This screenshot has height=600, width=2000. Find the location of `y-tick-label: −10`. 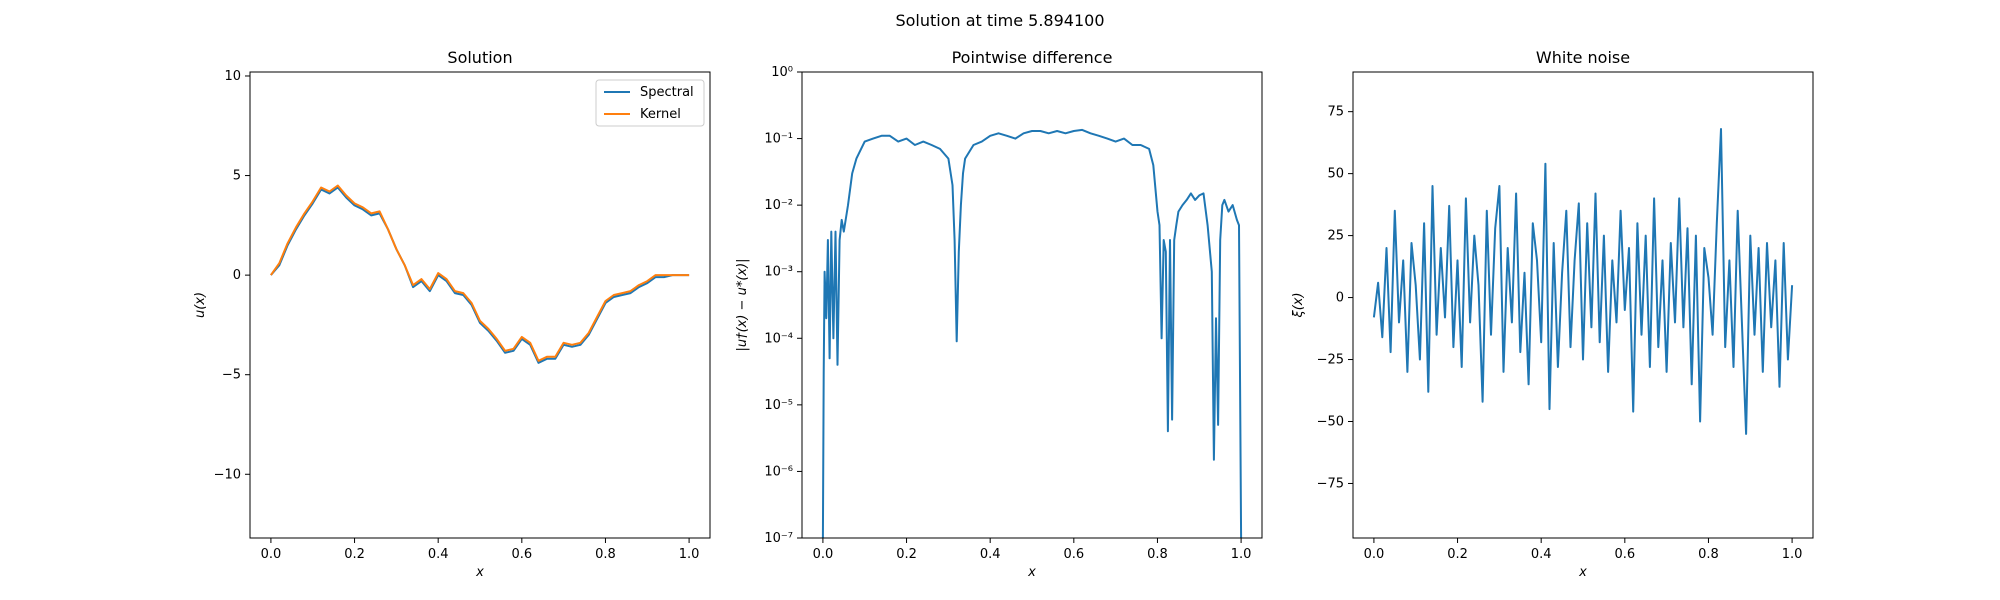

y-tick-label: −10 is located at coordinates (227, 474).